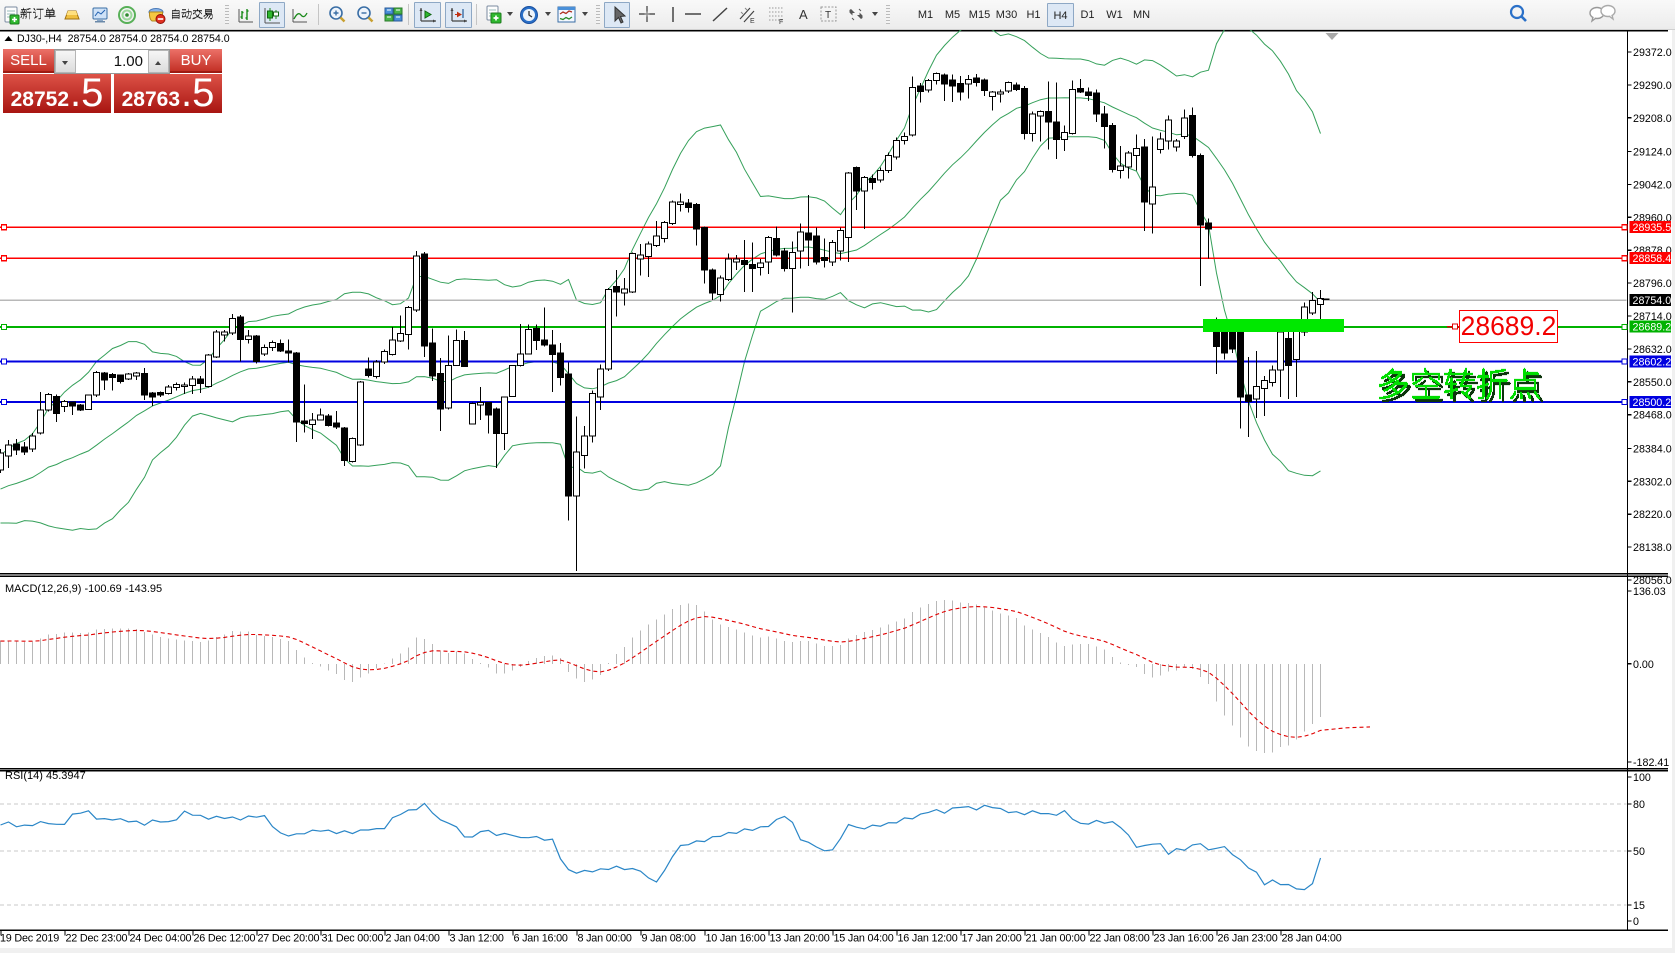 Image resolution: width=1675 pixels, height=953 pixels. Describe the element at coordinates (781, 22) in the screenshot. I see `svg-text: F` at that location.